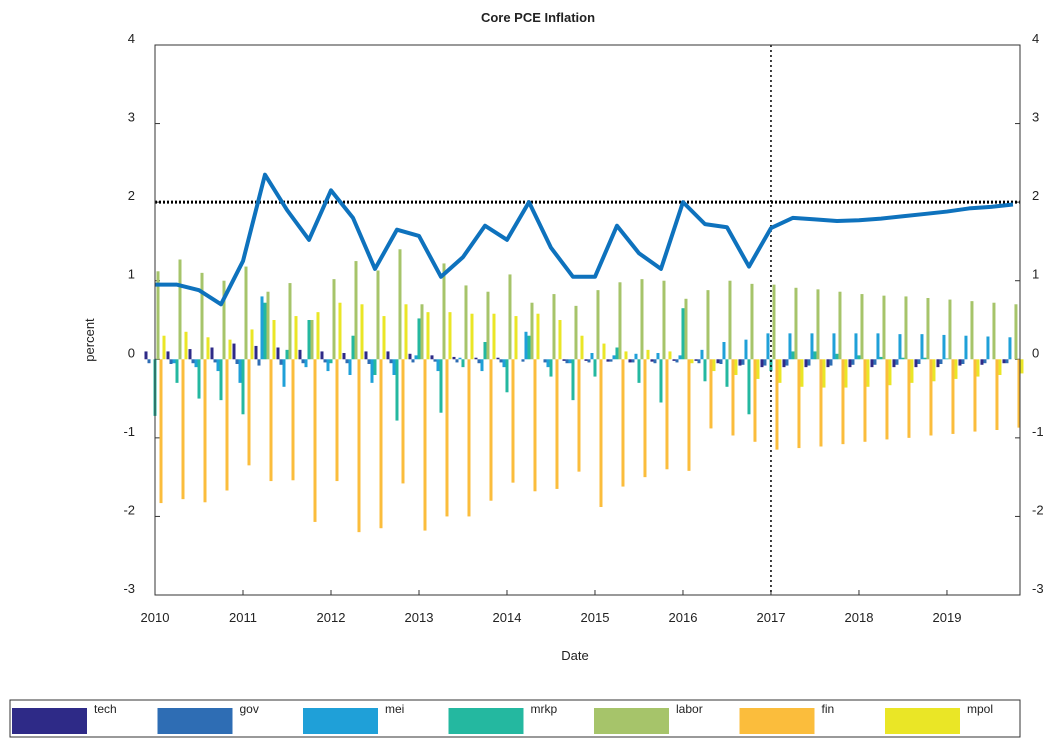 This screenshot has height=755, width=1049. I want to click on x-tick-label: 2014, so click(507, 617).